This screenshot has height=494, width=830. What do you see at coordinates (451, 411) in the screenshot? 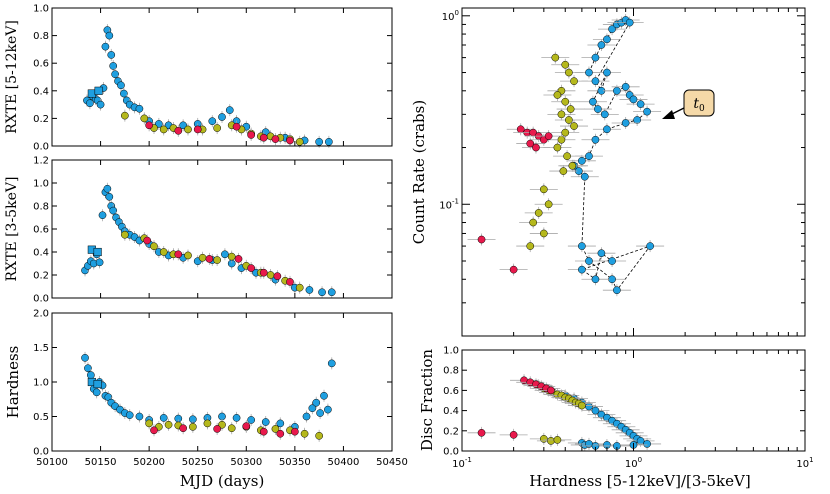
I see `ytick-label: 0.4` at bounding box center [451, 411].